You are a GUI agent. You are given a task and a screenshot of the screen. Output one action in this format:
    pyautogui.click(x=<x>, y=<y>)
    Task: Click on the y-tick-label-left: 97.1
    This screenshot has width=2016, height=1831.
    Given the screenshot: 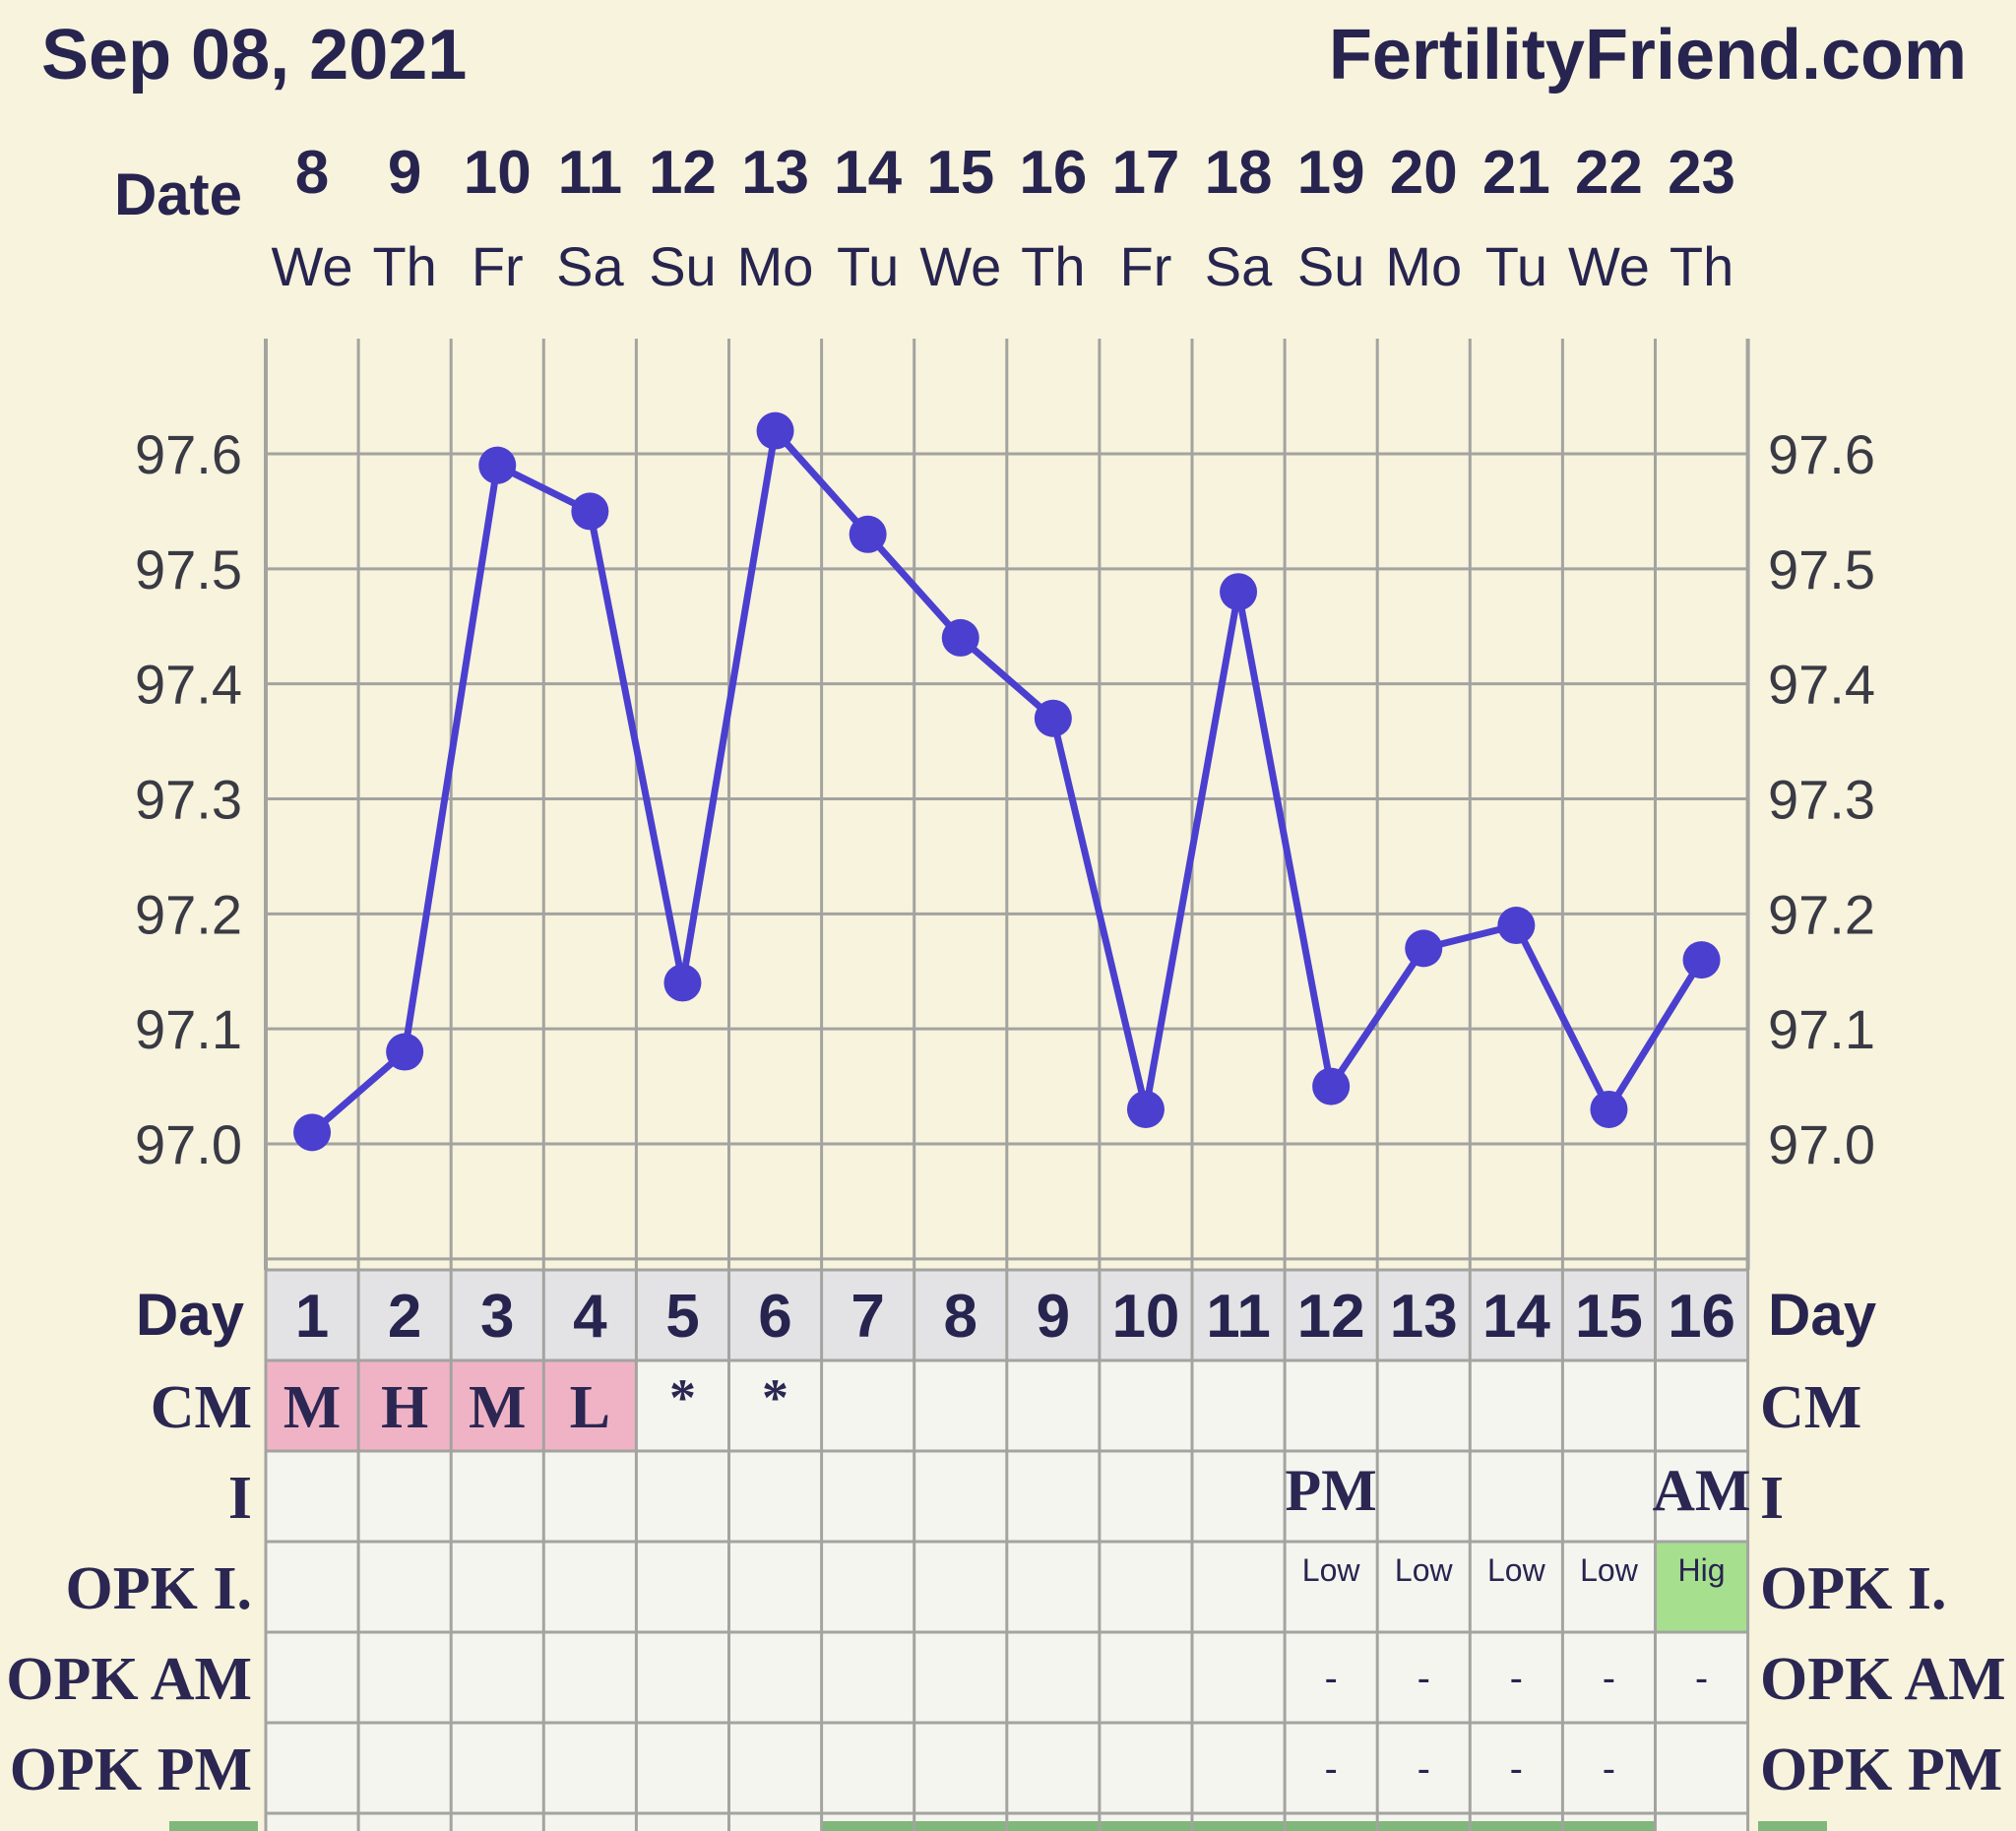 What is the action you would take?
    pyautogui.click(x=188, y=1029)
    